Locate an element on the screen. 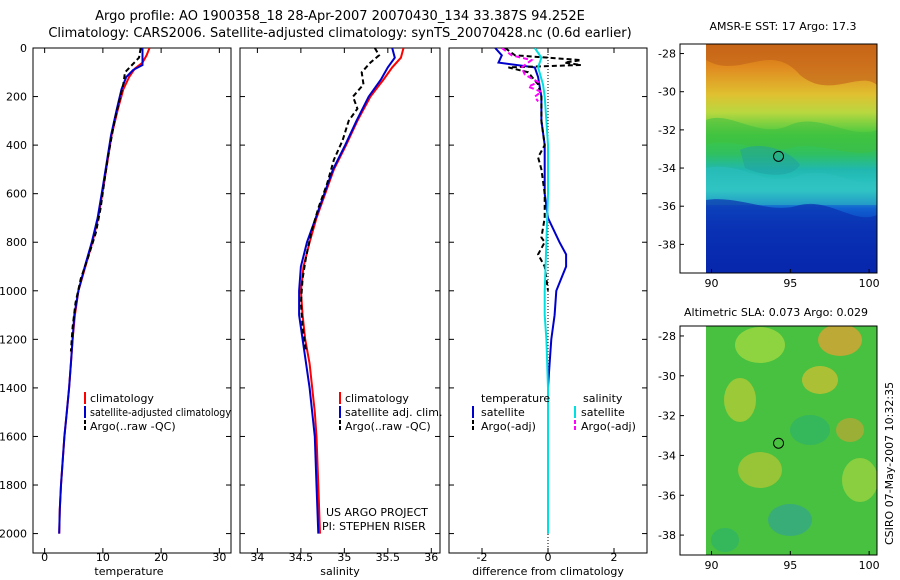 The width and height of the screenshot is (900, 580). x-tick-label: 36 is located at coordinates (431, 557).